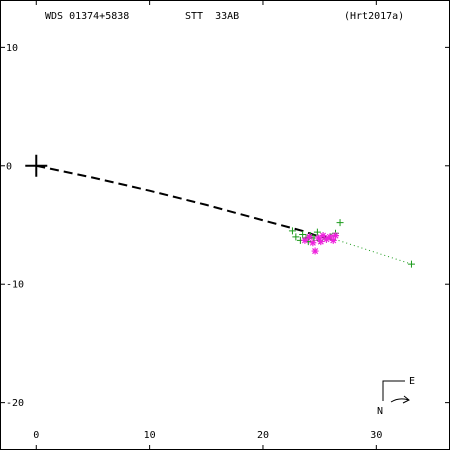 The height and width of the screenshot is (455, 450). What do you see at coordinates (380, 411) in the screenshot?
I see `compass-north-label: N` at bounding box center [380, 411].